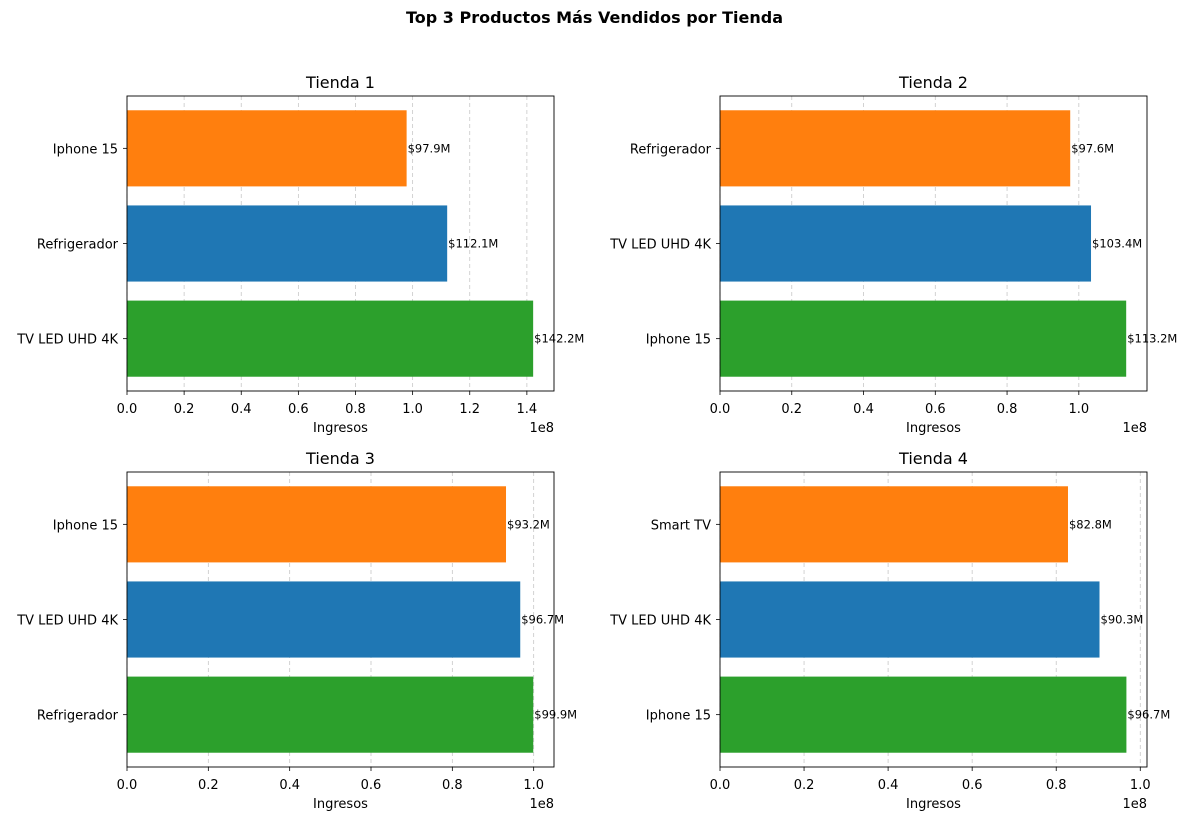 The height and width of the screenshot is (824, 1189). Describe the element at coordinates (1152, 339) in the screenshot. I see `bar-value-label: $113.2M` at that location.